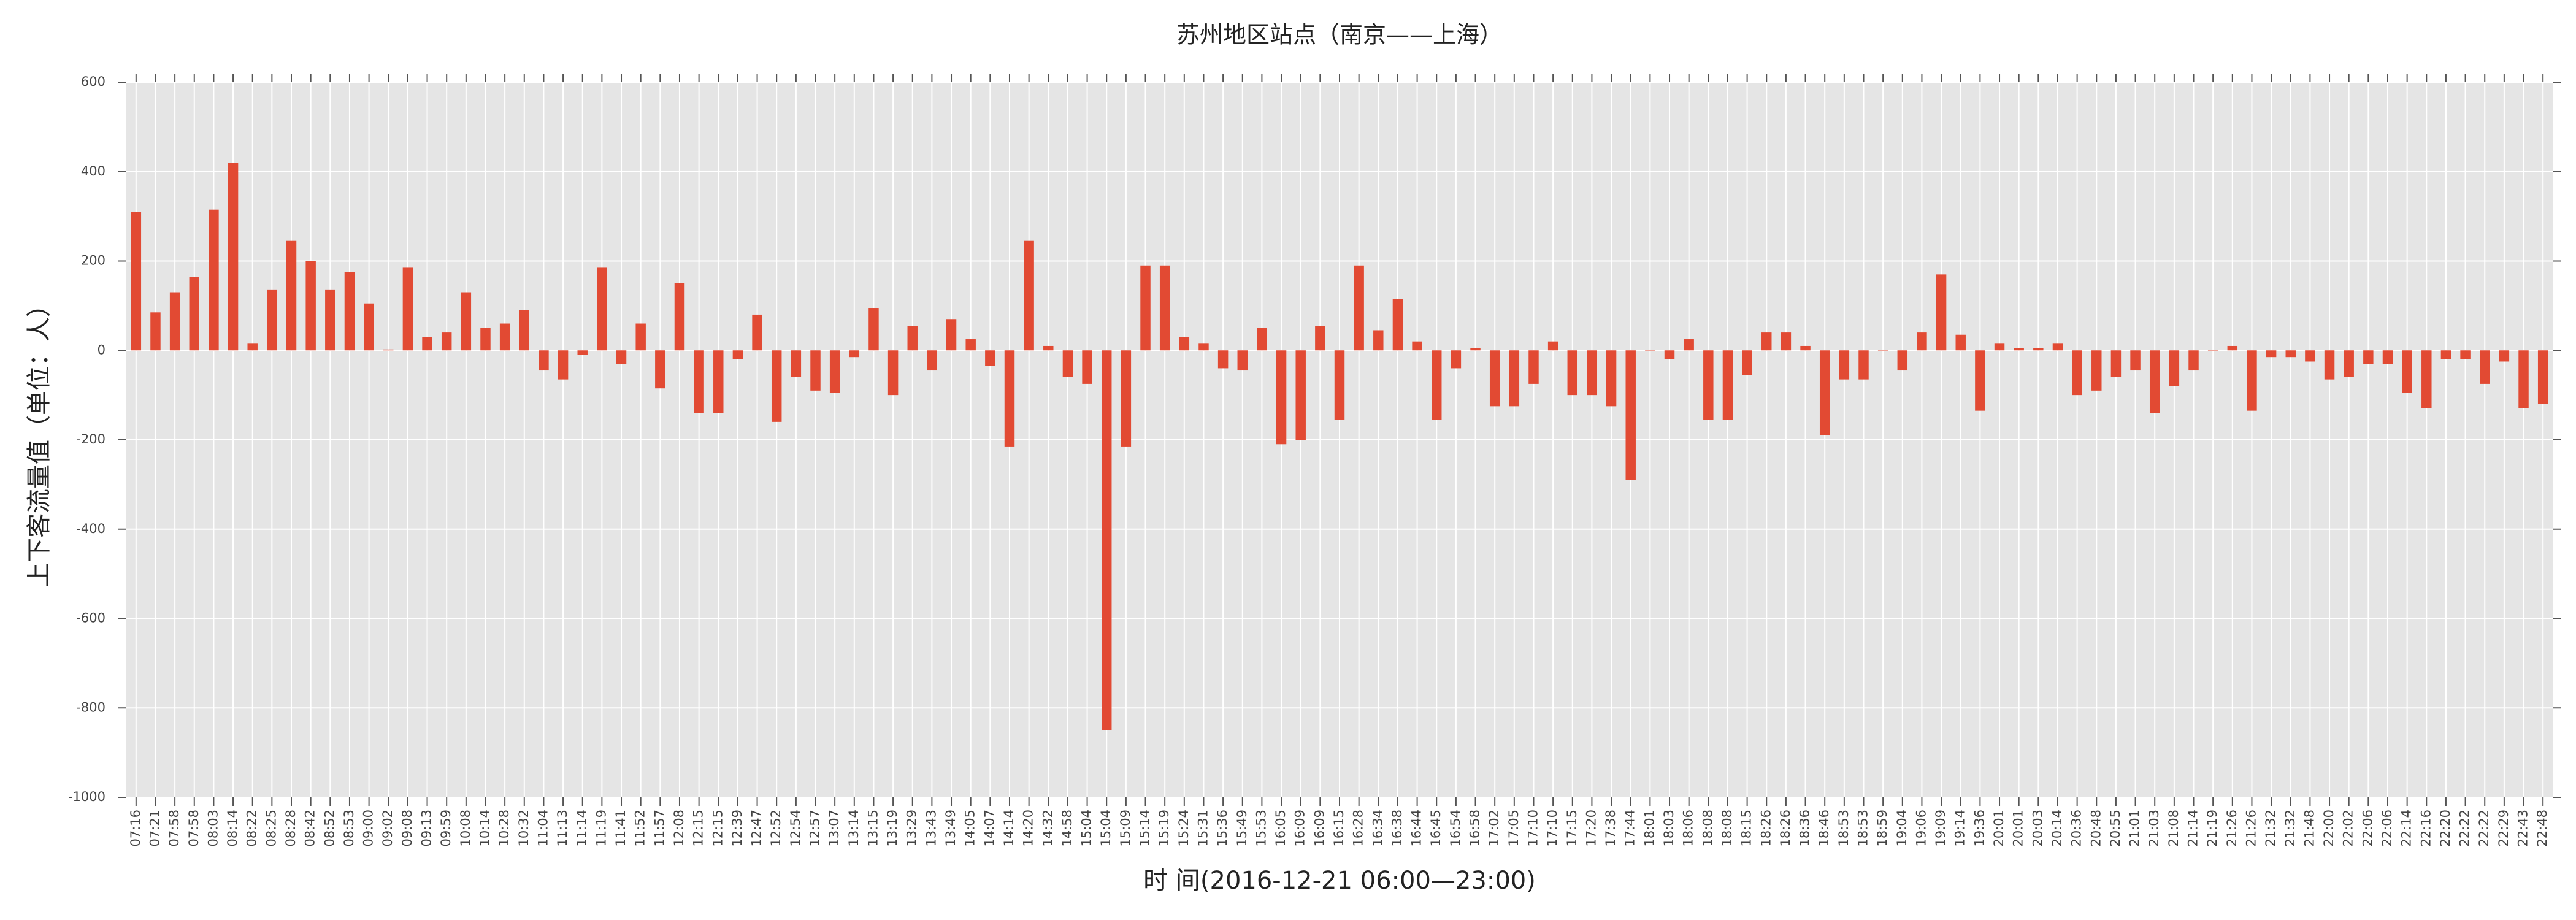 The image size is (2576, 920). What do you see at coordinates (93, 81) in the screenshot?
I see `y-tick-label: 600` at bounding box center [93, 81].